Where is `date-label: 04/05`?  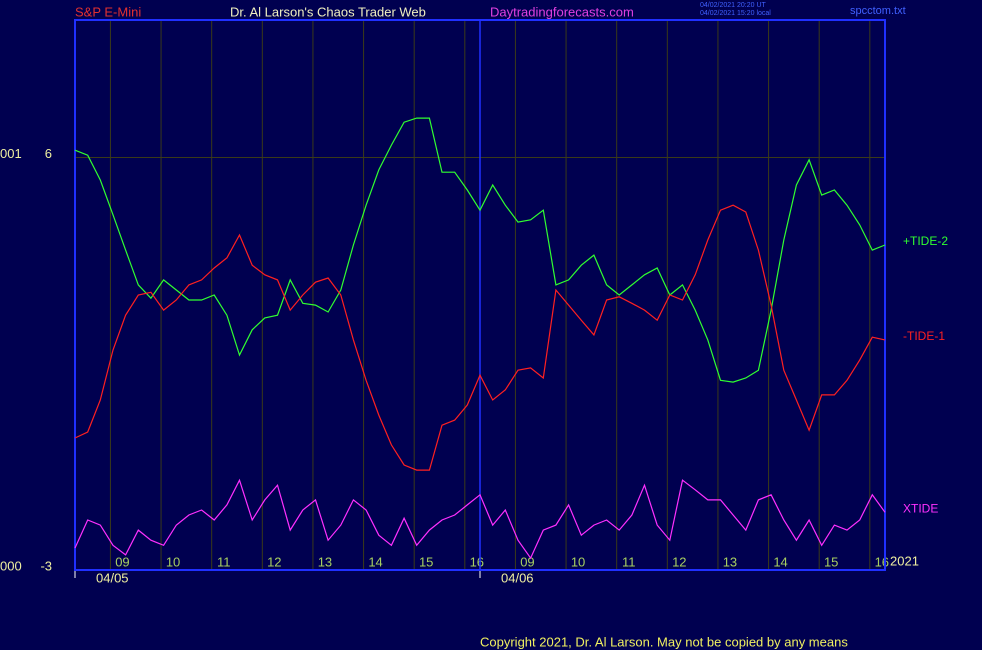 date-label: 04/05 is located at coordinates (112, 577).